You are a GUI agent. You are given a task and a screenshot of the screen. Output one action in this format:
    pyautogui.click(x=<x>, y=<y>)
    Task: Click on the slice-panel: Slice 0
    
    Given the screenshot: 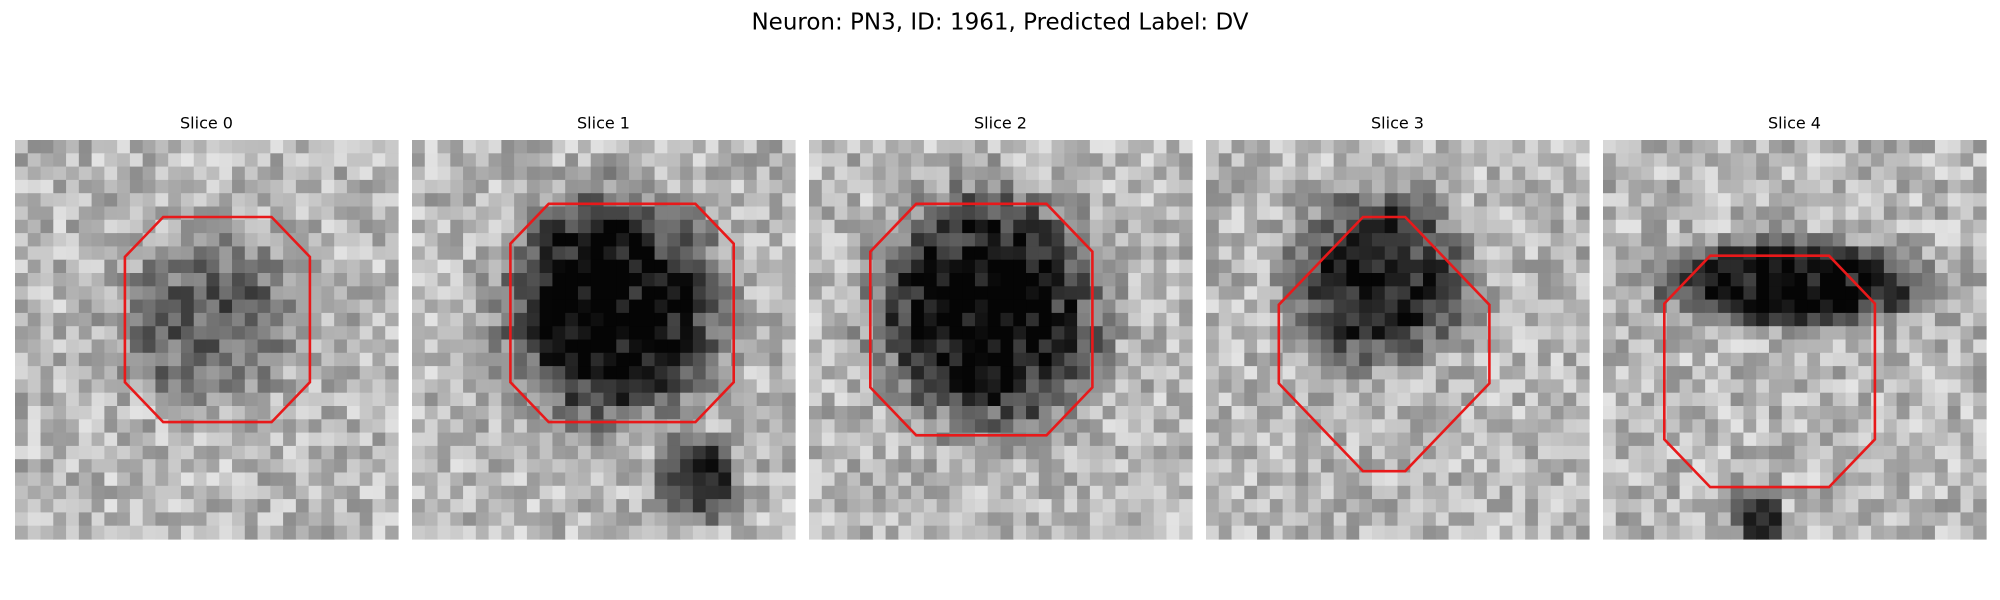 What is the action you would take?
    pyautogui.click(x=207, y=327)
    